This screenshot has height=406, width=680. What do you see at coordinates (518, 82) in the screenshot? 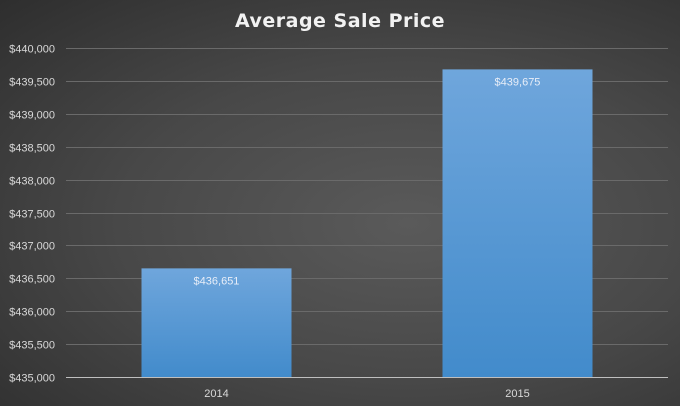
I see `data-label: $439,675` at bounding box center [518, 82].